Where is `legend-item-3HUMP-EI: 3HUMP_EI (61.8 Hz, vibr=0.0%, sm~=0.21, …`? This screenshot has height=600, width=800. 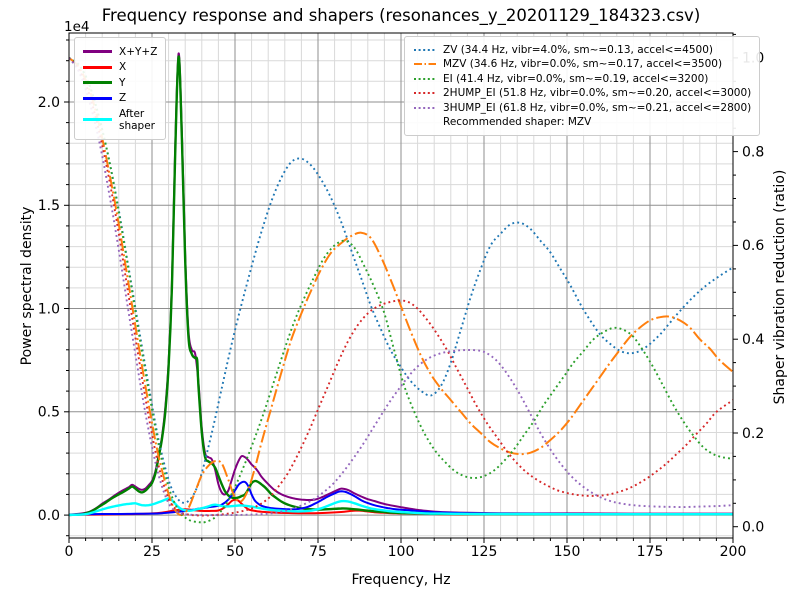 legend-item-3HUMP-EI: 3HUMP_EI (61.8 Hz, vibr=0.0%, sm~=0.21, … is located at coordinates (582, 108).